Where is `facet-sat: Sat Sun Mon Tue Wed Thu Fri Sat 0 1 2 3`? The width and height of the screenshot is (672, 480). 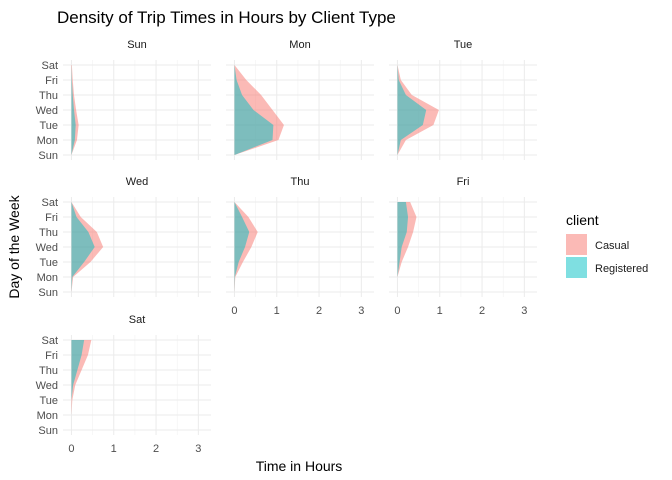 facet-sat: Sat Sun Mon Tue Wed Thu Fri Sat 0 1 2 3 is located at coordinates (123, 384).